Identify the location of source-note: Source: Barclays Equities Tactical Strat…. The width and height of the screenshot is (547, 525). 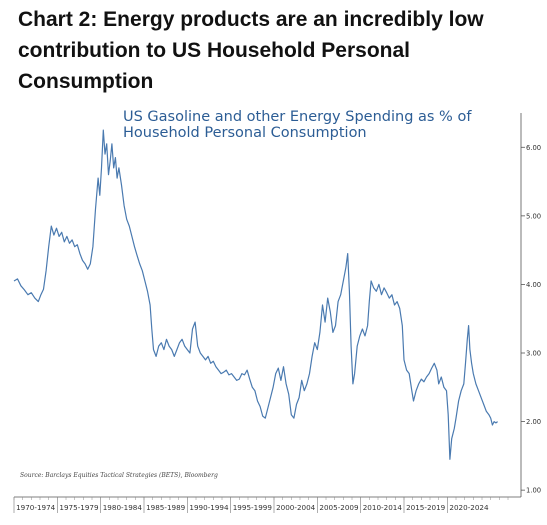
(119, 475).